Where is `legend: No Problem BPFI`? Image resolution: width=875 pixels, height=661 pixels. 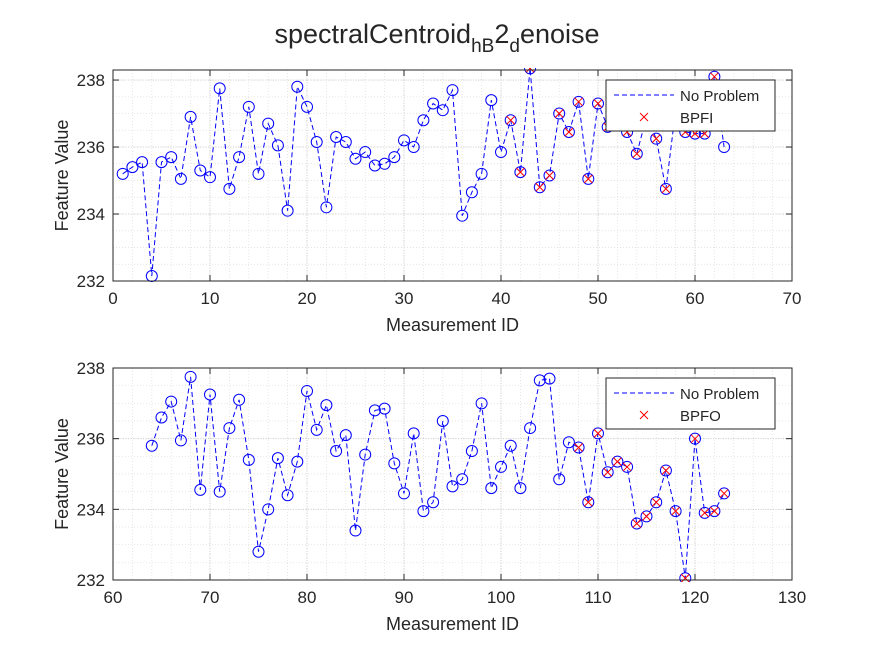
legend: No Problem BPFI is located at coordinates (690, 105).